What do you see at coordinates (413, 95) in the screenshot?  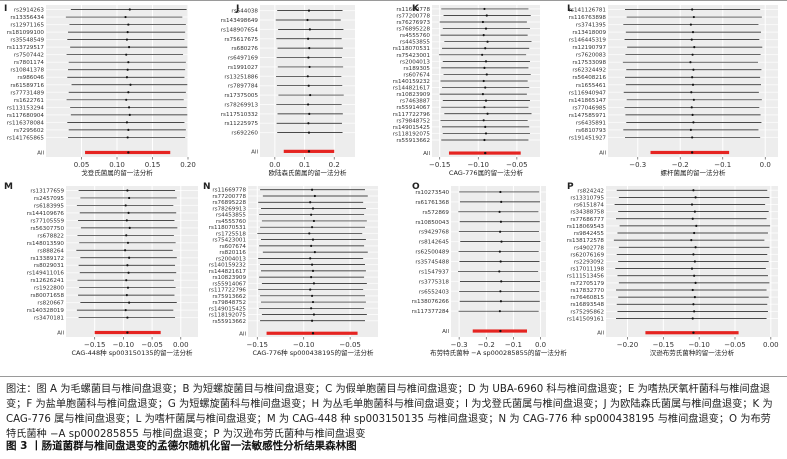 I see `snp-label: rs10823909` at bounding box center [413, 95].